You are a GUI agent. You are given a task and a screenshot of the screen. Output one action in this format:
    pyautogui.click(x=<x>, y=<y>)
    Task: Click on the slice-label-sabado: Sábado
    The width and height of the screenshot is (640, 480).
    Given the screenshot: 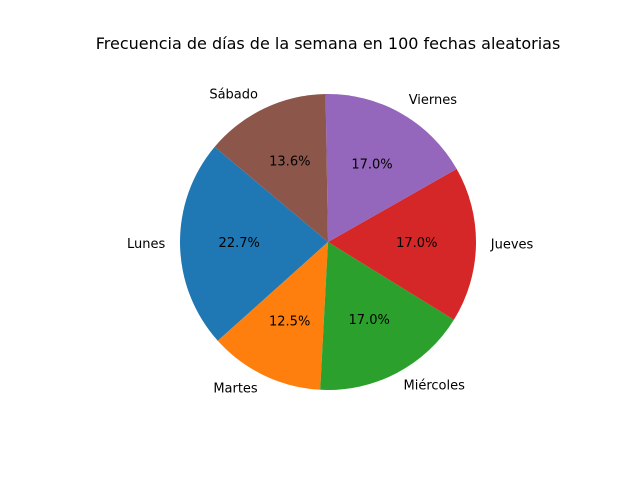 What is the action you would take?
    pyautogui.click(x=233, y=95)
    